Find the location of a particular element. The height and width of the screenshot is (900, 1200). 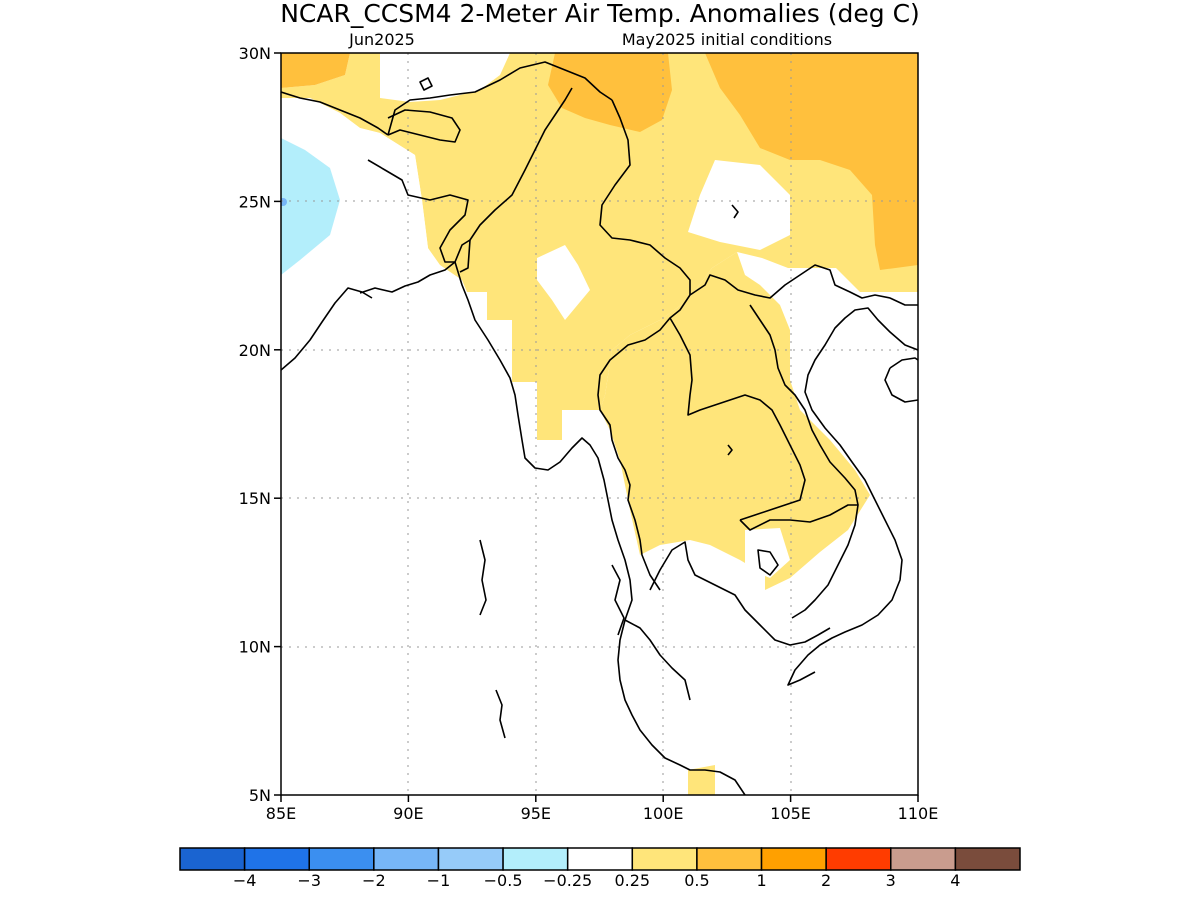

longitude-axis: 85E 90E 95E 100E 105E 110E is located at coordinates (602, 809).